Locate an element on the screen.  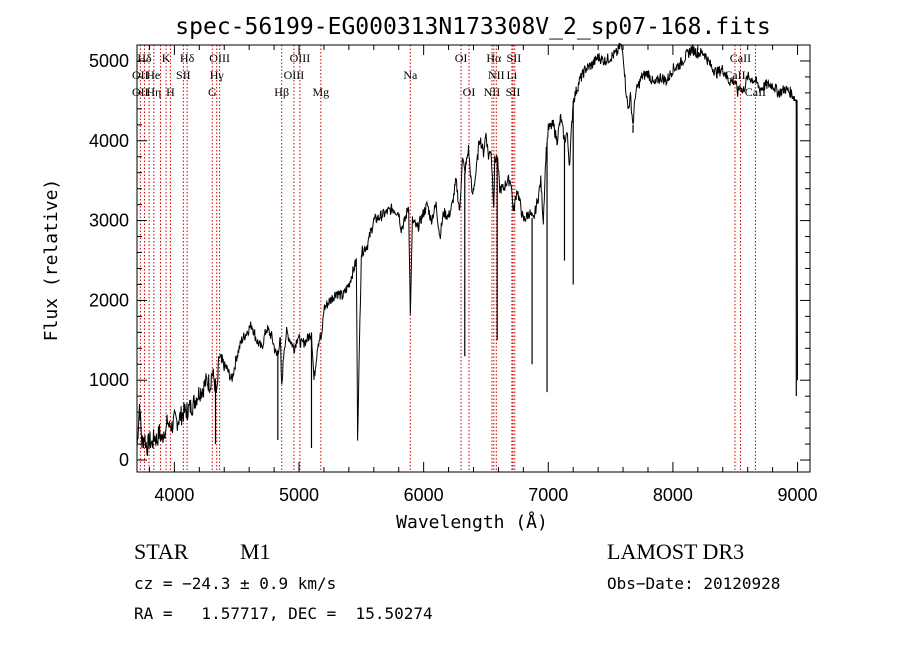
y-tick-label: 4000 is located at coordinates (109, 141).